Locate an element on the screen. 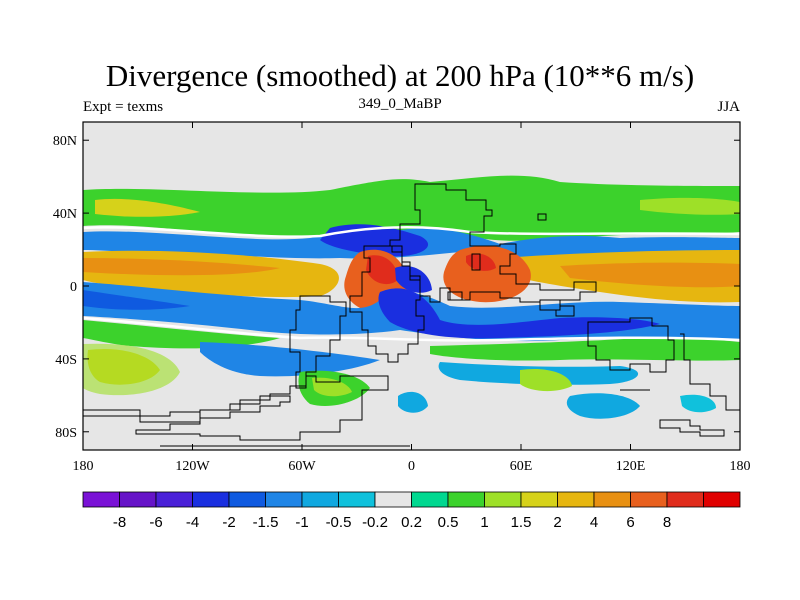 The image size is (800, 600). central-blue-tongue is located at coordinates (413, 279).